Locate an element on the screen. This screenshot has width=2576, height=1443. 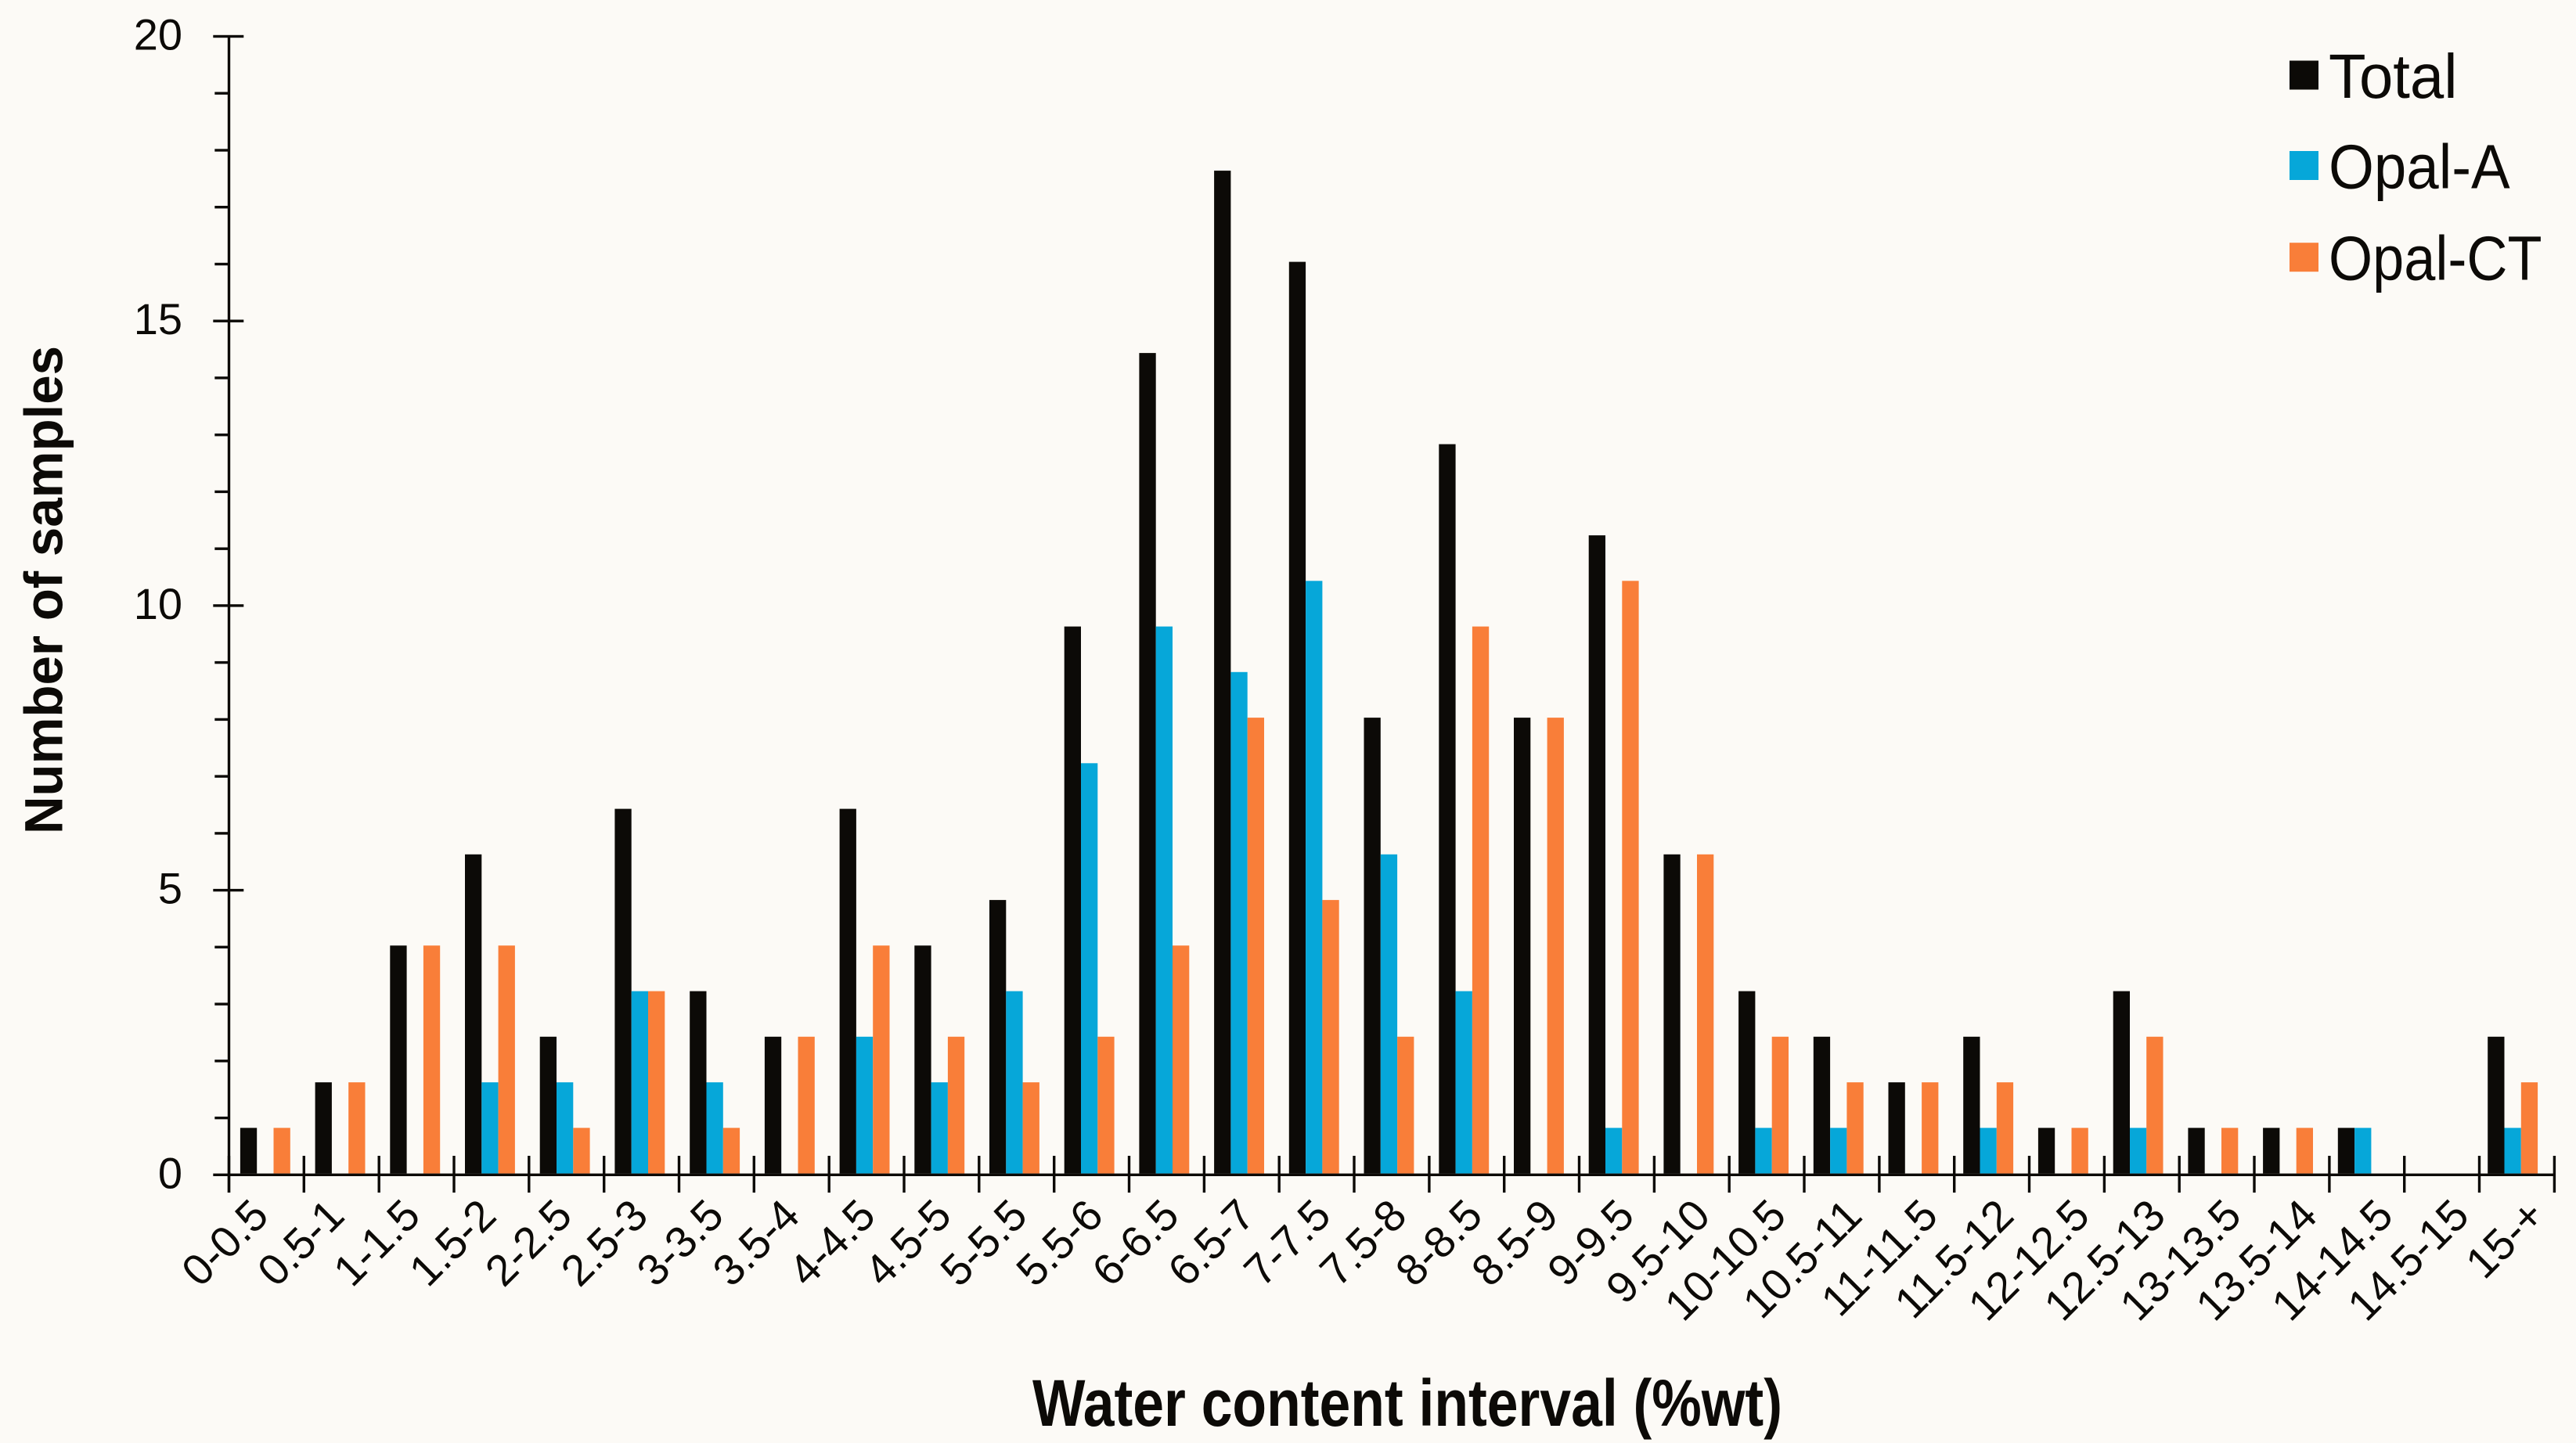
svg-text: Number of samples is located at coordinates (44, 590).